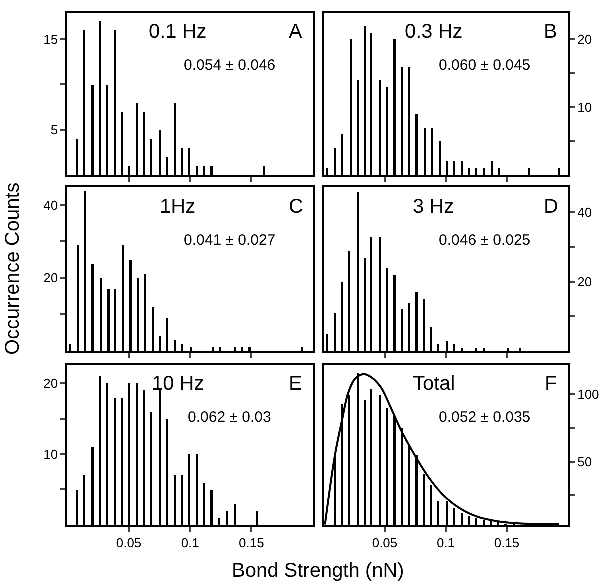 The width and height of the screenshot is (601, 584). Describe the element at coordinates (54, 130) in the screenshot. I see `y-tick-label: 5` at that location.